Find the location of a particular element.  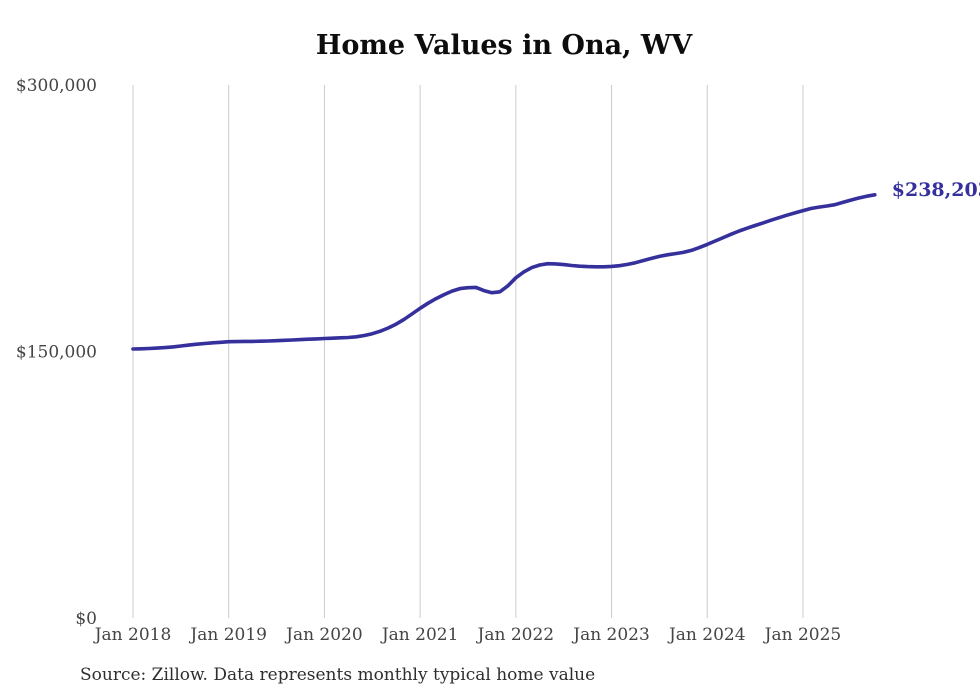

y-tick-label: $150,000 is located at coordinates (56, 353).